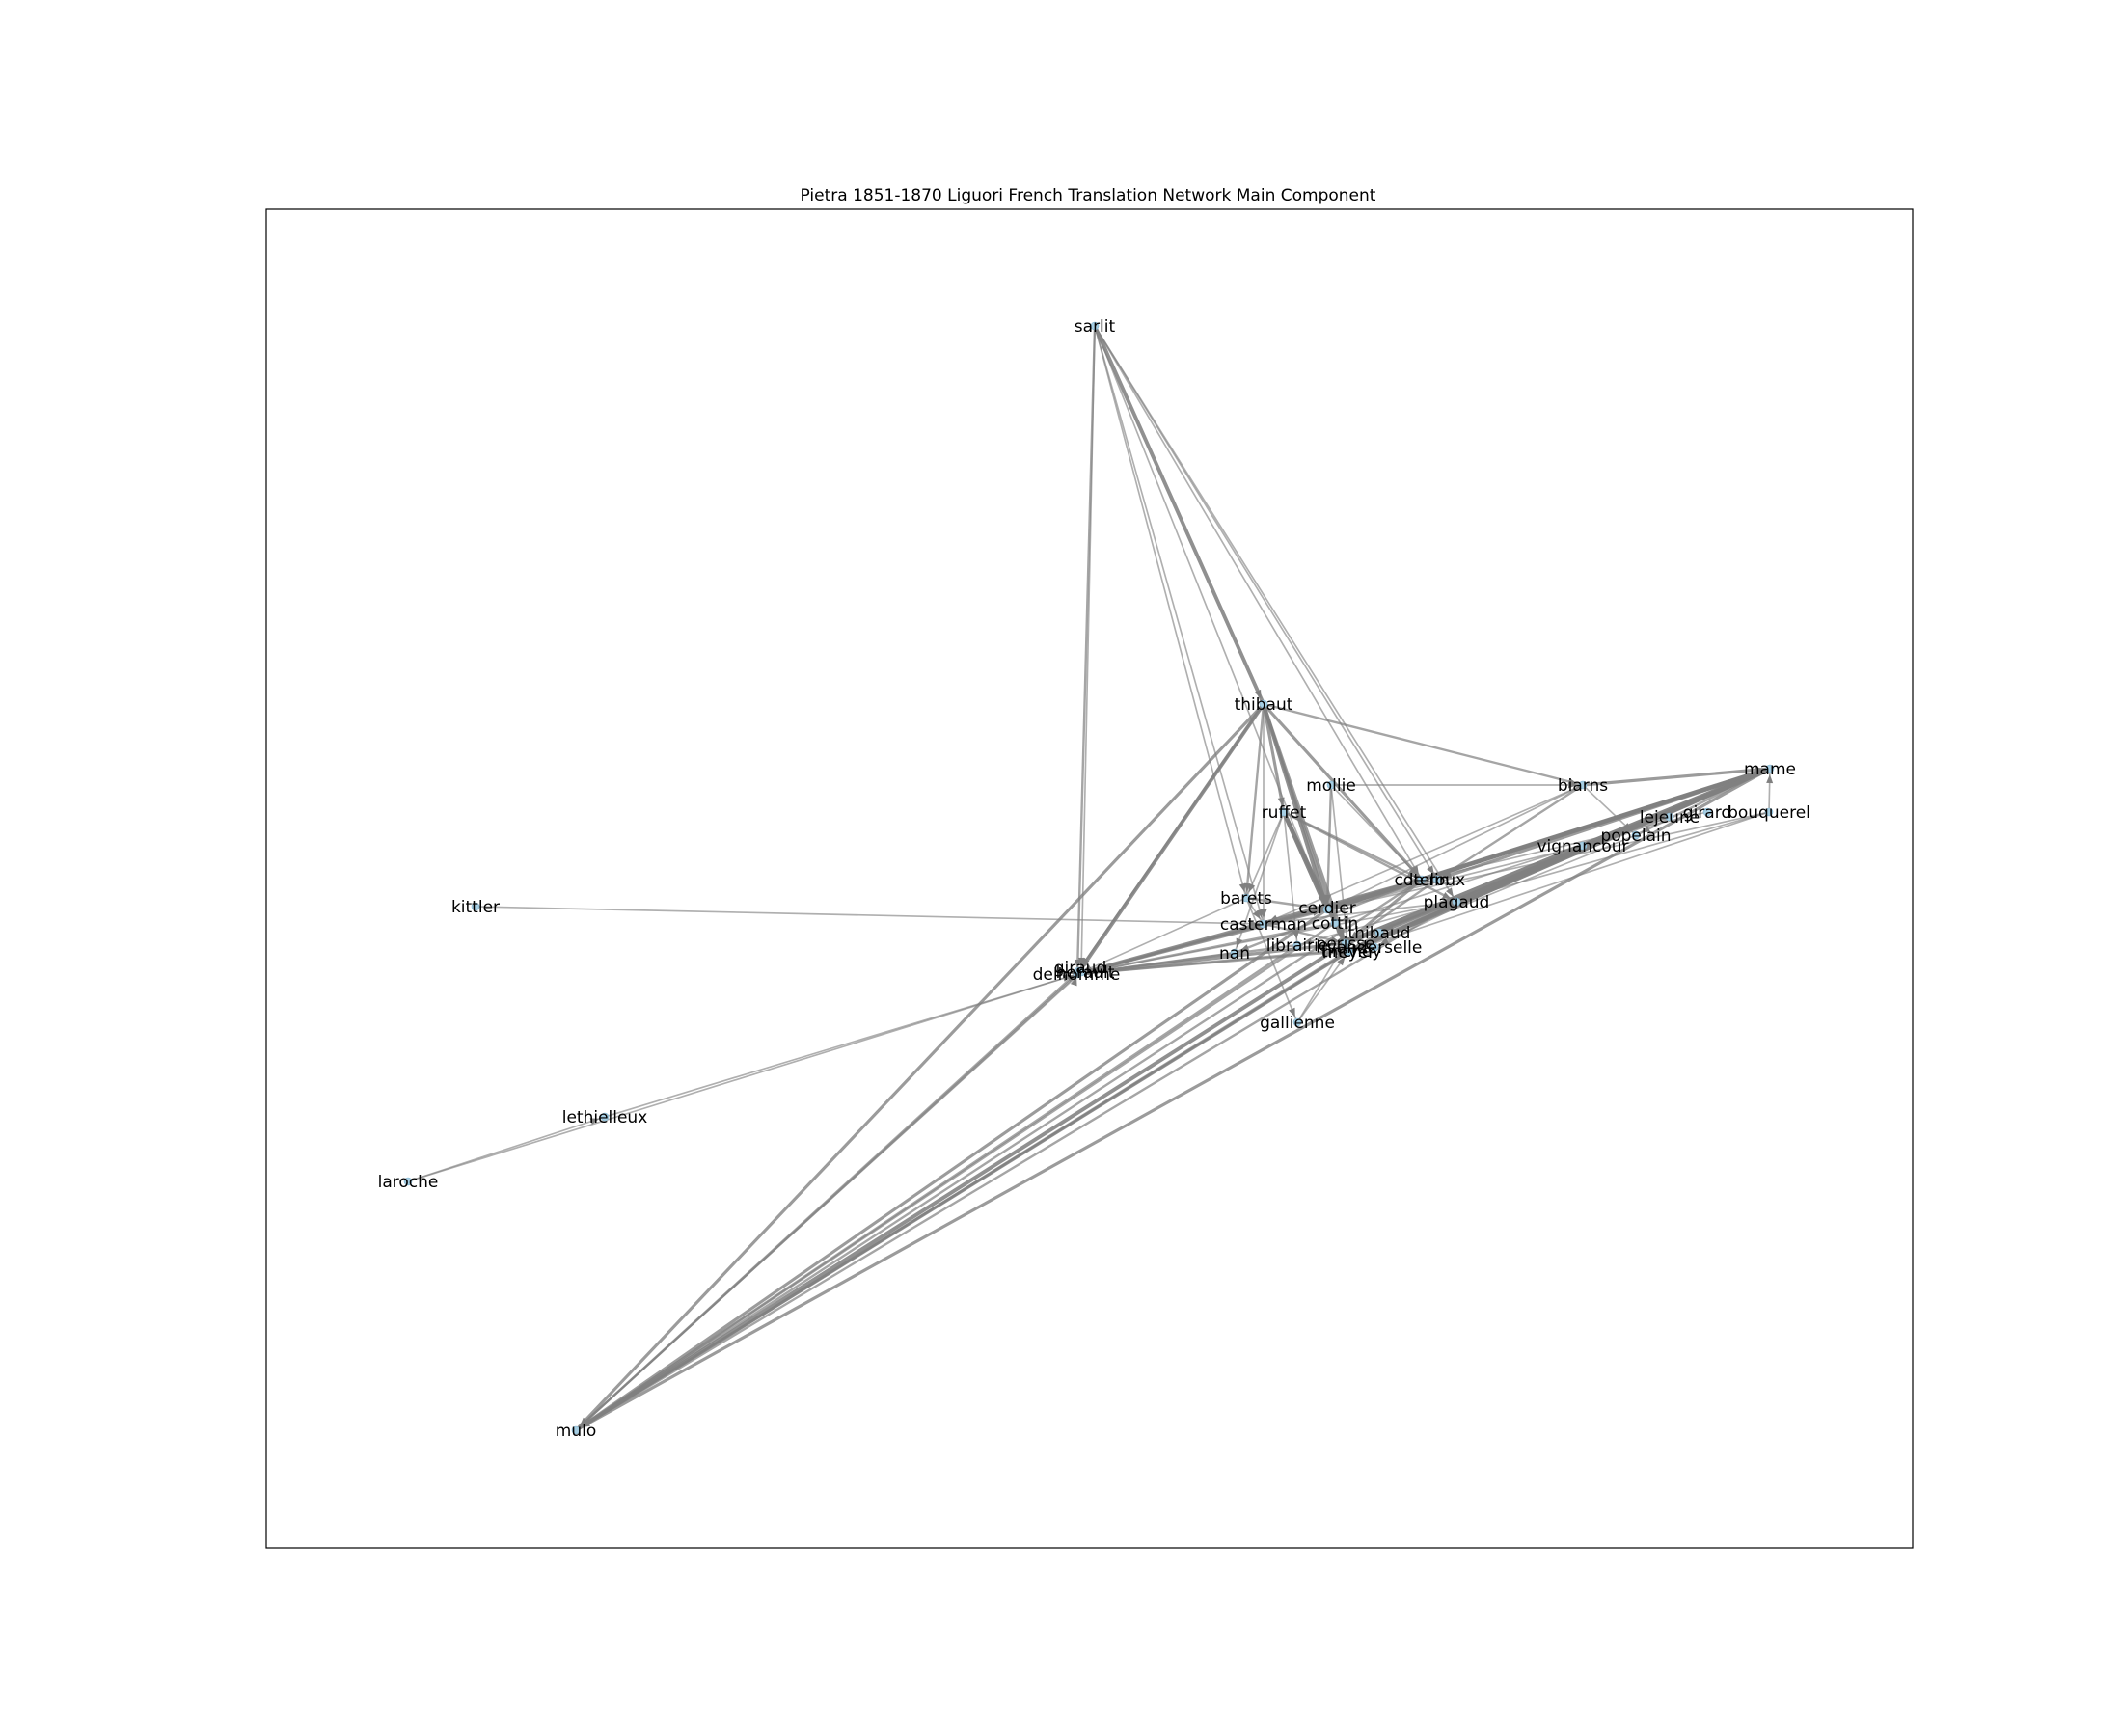 The width and height of the screenshot is (2122, 1736). What do you see at coordinates (1329, 847) in the screenshot?
I see `edge-mollie-cerdier` at bounding box center [1329, 847].